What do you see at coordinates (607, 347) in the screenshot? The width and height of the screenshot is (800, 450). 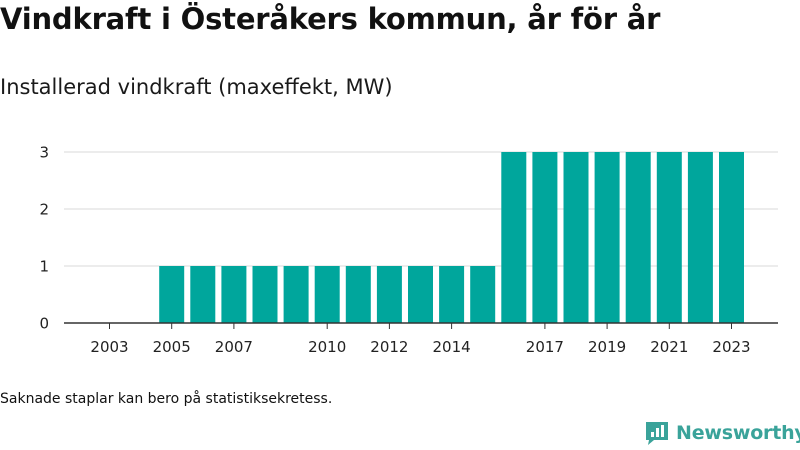 I see `x-tick-label: 2019` at bounding box center [607, 347].